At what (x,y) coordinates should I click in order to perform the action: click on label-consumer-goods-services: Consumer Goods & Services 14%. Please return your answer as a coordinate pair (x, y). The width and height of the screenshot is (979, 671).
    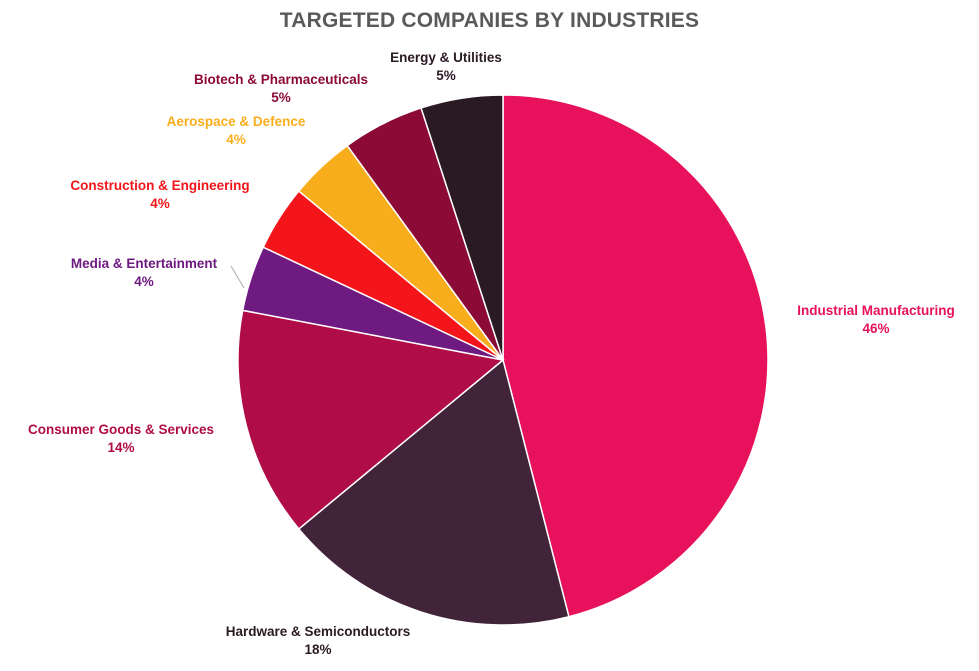
    Looking at the image, I should click on (121, 439).